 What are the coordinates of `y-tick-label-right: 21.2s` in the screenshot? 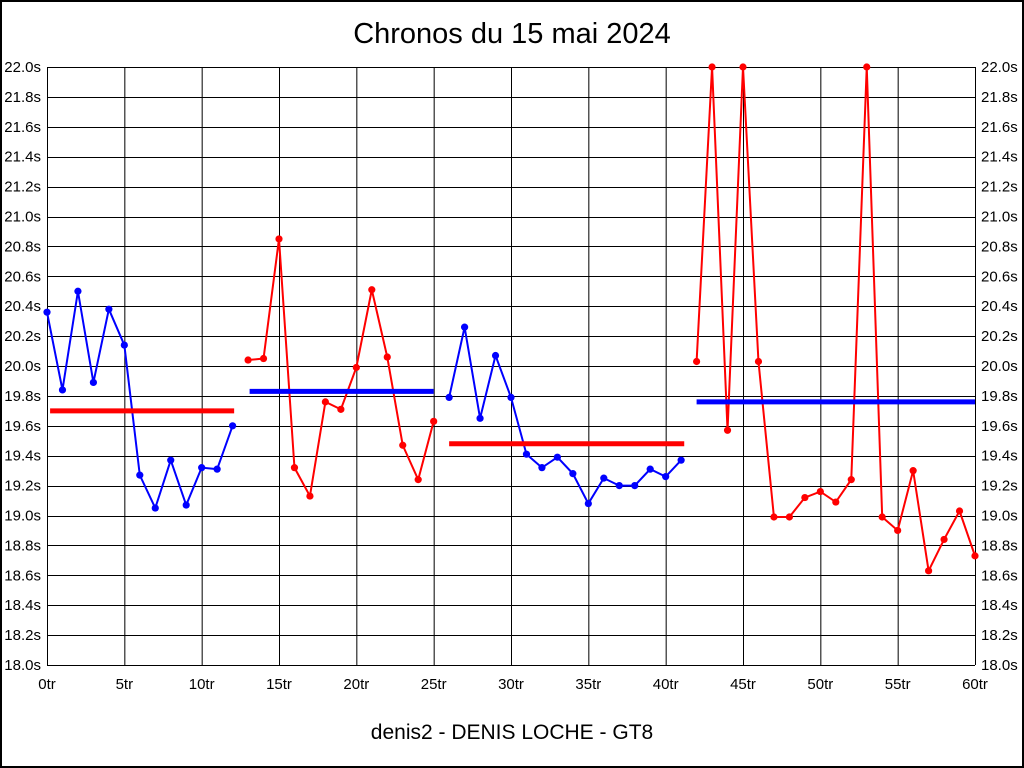 It's located at (999, 187).